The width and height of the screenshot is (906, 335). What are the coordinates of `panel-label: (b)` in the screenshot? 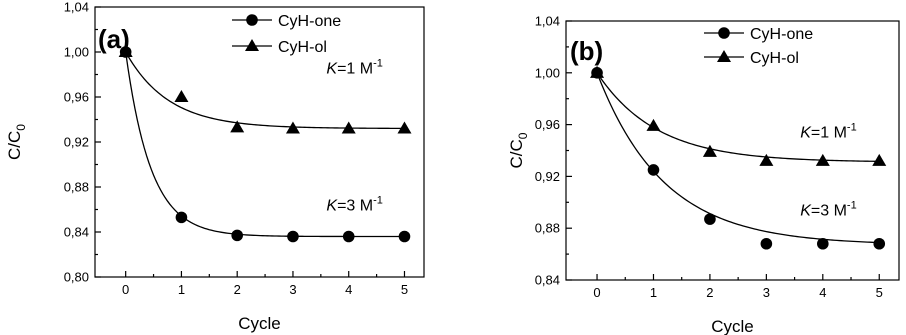 It's located at (586, 51).